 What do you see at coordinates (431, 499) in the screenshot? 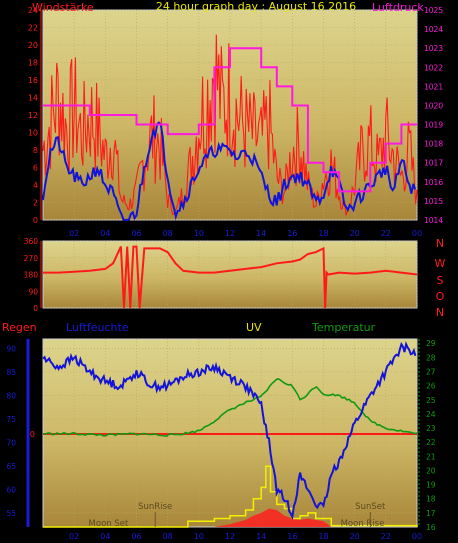
I see `temperature-y-tick: 18` at bounding box center [431, 499].